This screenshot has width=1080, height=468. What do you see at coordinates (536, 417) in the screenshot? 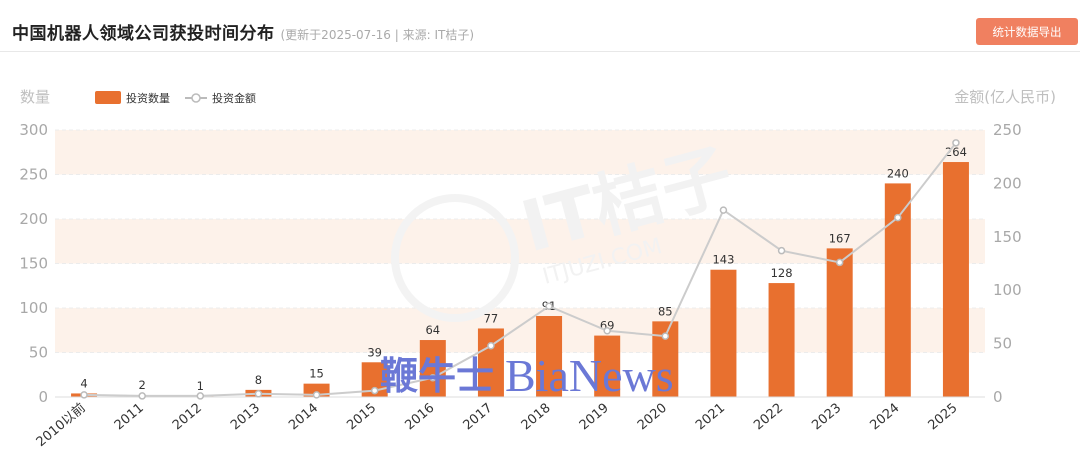
I see `x-axis-tick: 2018` at bounding box center [536, 417].